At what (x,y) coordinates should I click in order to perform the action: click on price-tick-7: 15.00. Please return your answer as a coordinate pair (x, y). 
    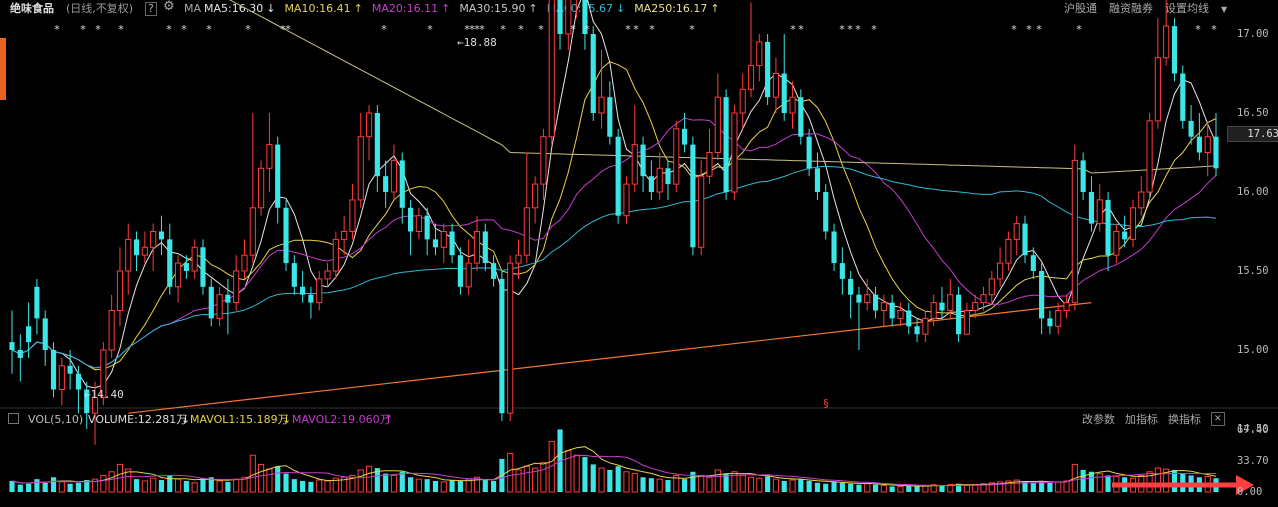
    Looking at the image, I should click on (1253, 350).